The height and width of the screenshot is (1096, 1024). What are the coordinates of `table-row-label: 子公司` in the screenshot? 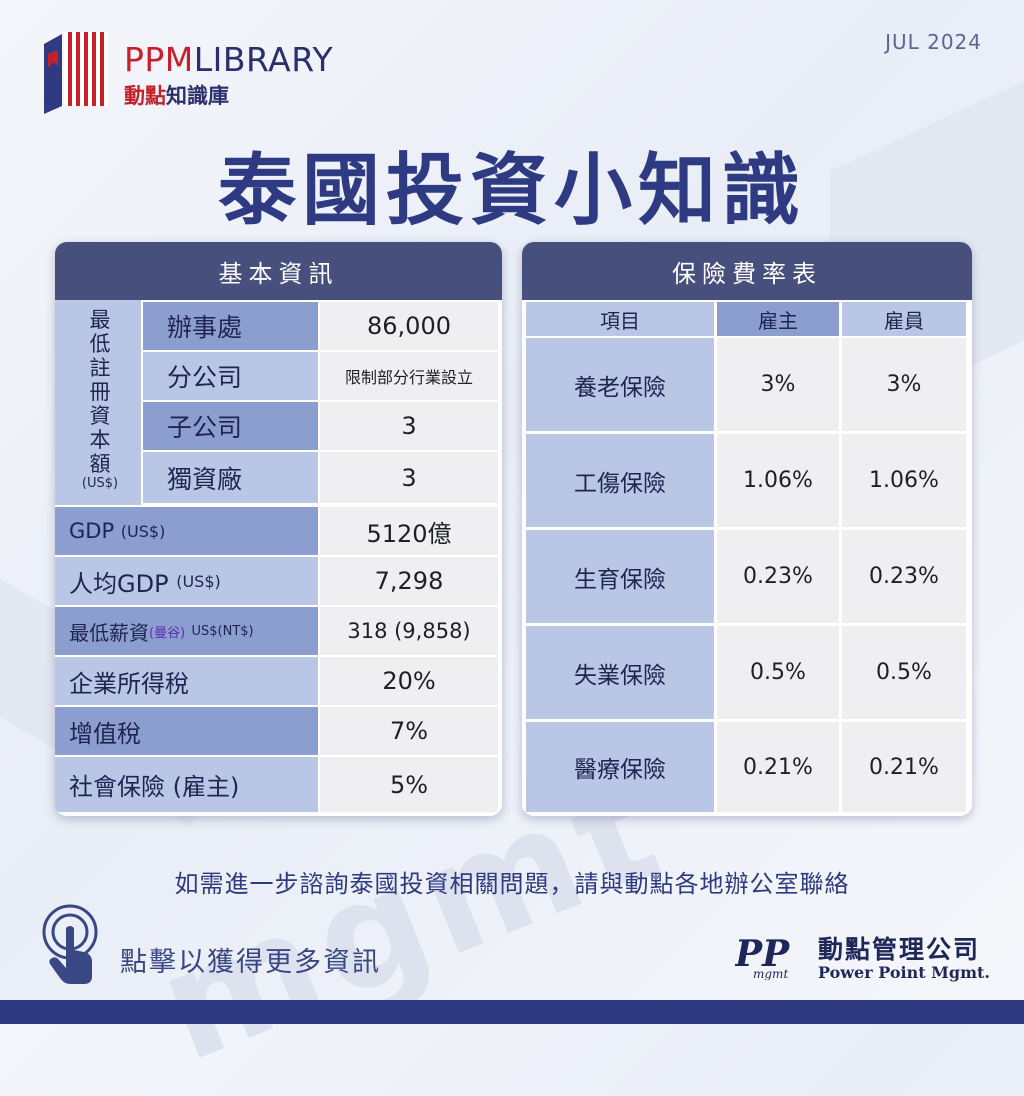 It's located at (230, 426).